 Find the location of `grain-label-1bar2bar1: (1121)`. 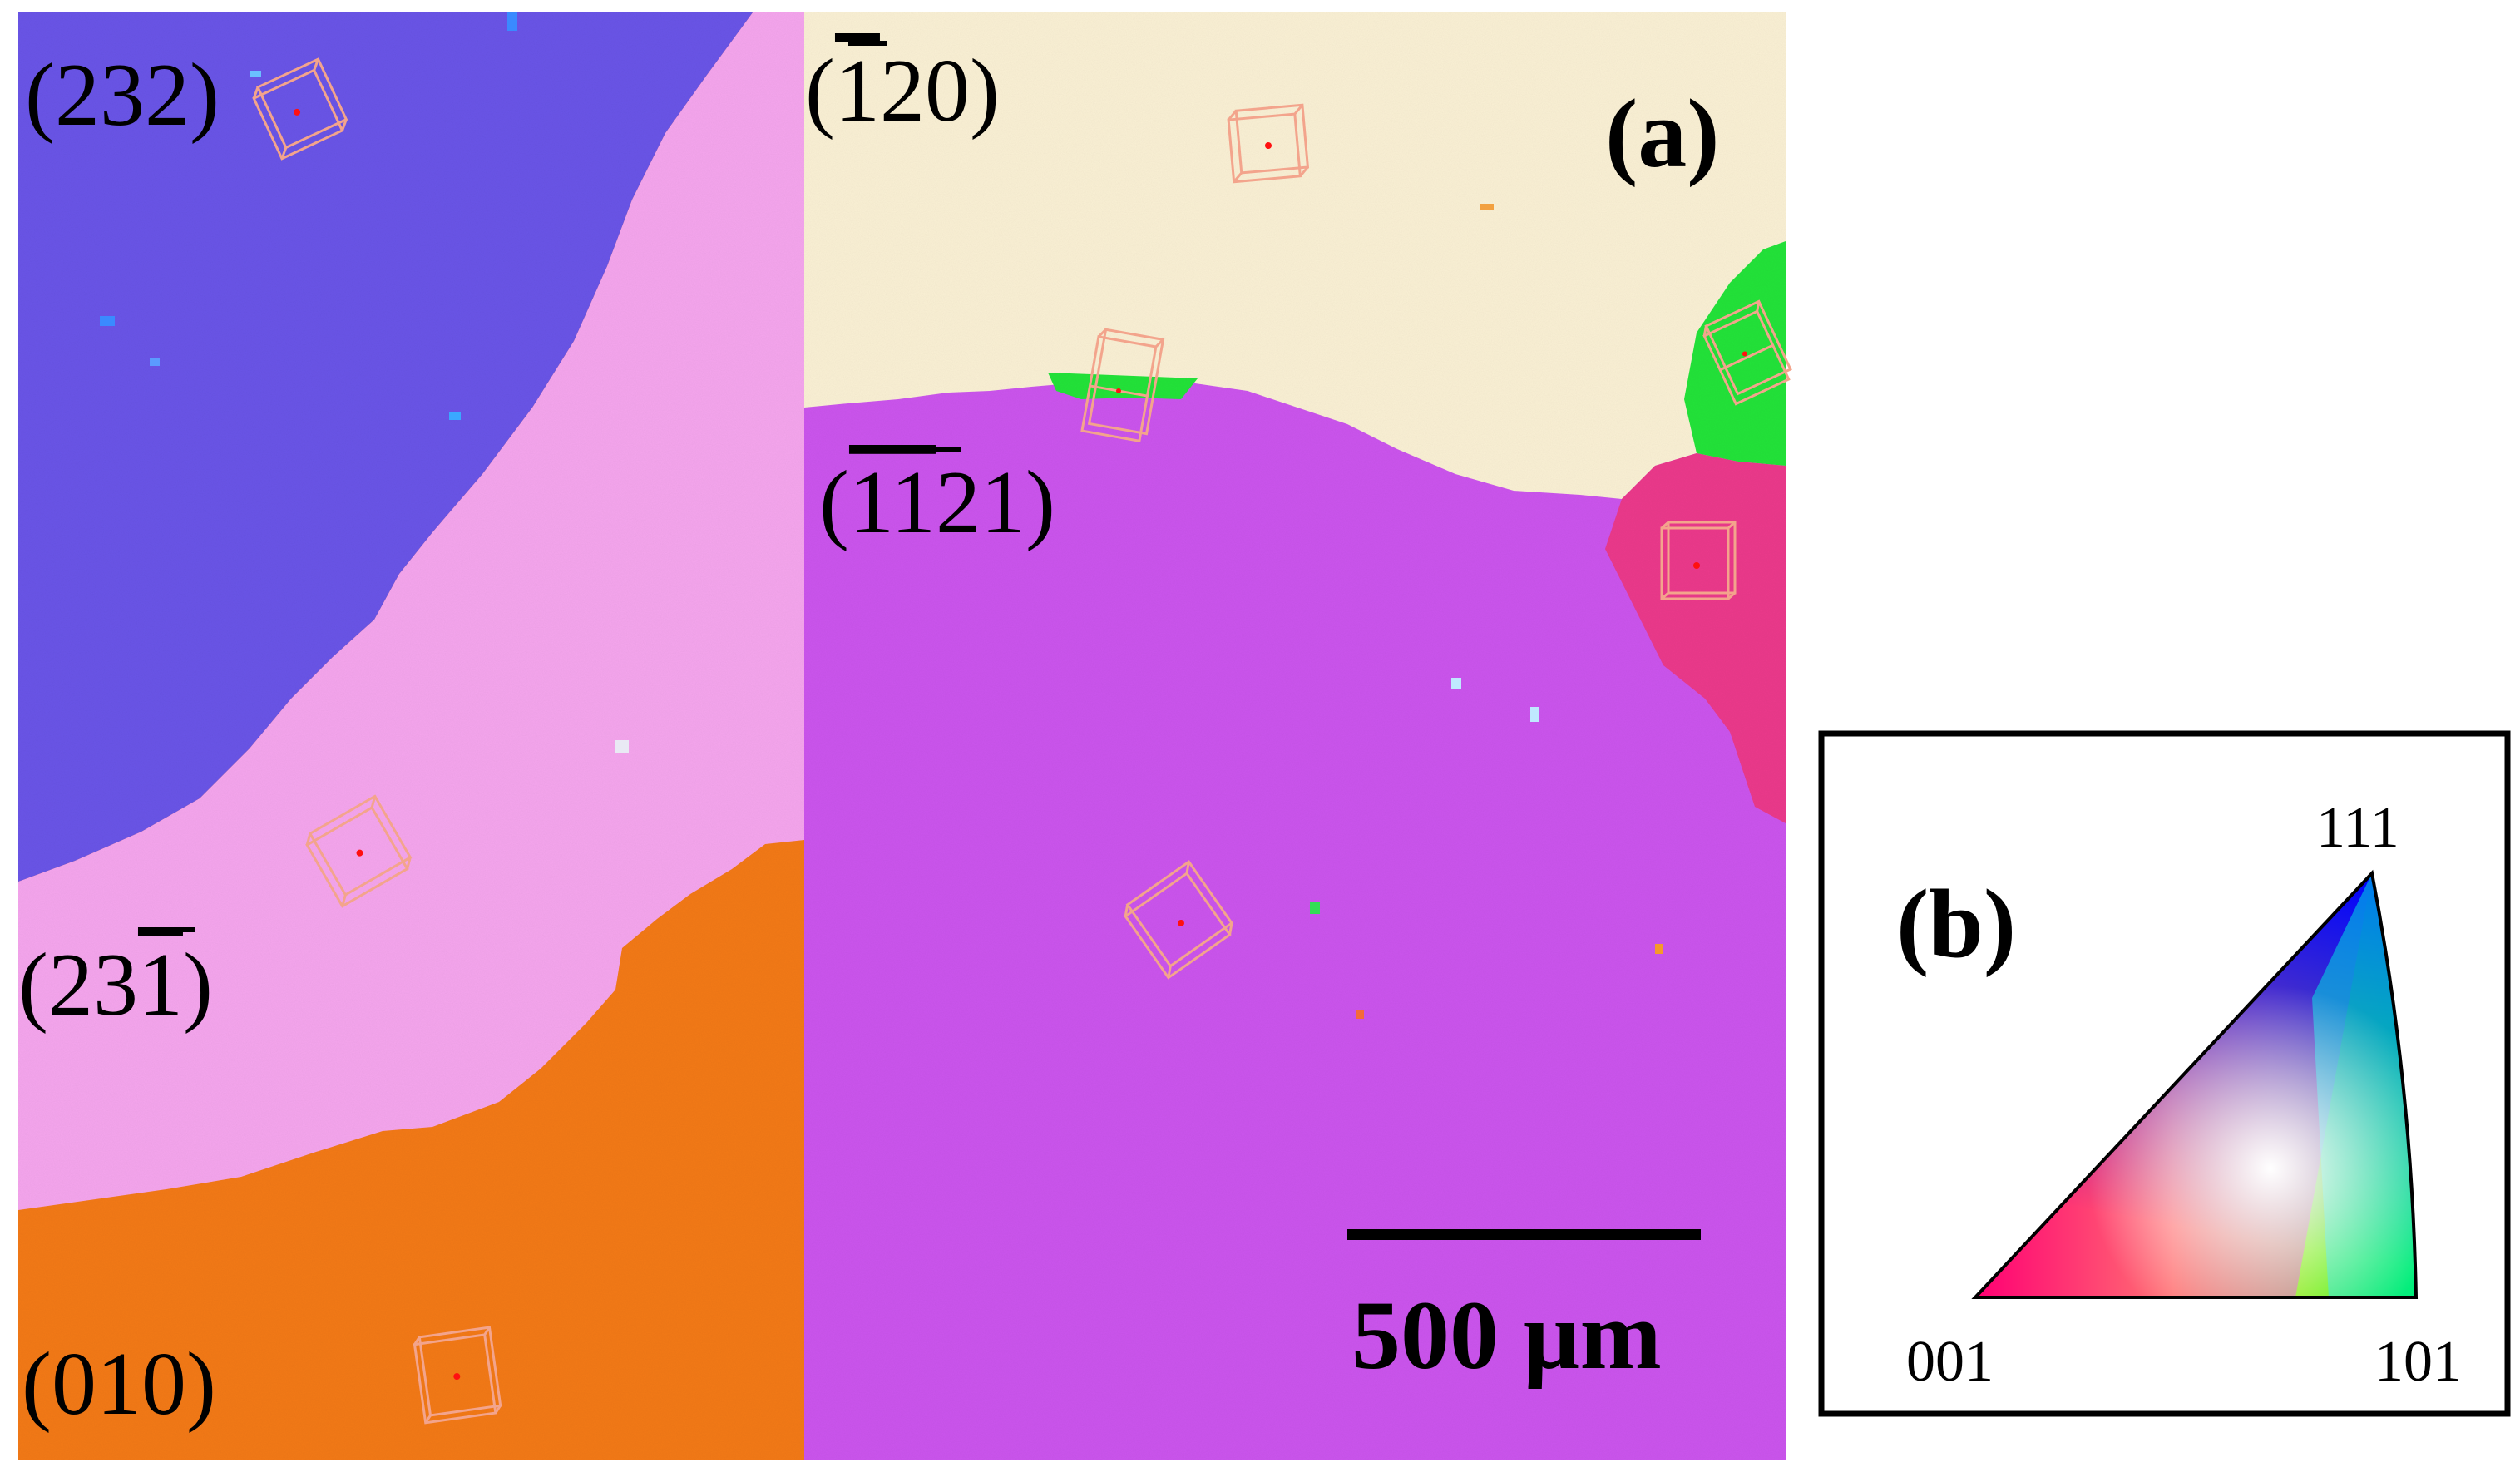

grain-label-1bar2bar1: (1121) is located at coordinates (937, 502).